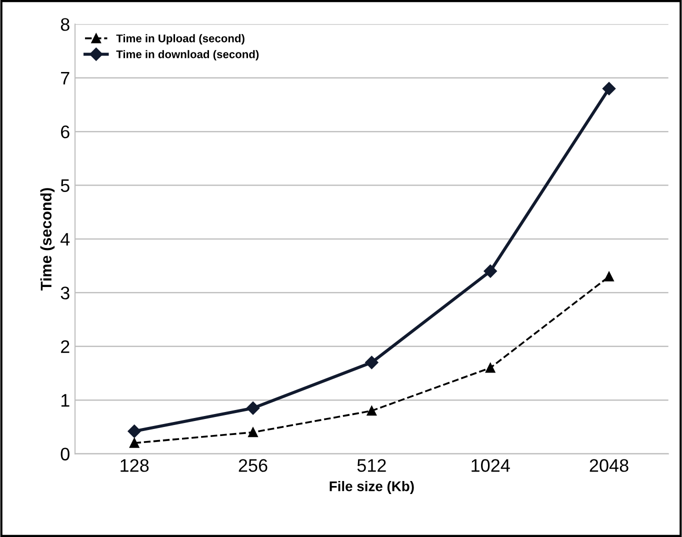 This screenshot has height=537, width=682. I want to click on legend-label: Time in download (second), so click(187, 55).